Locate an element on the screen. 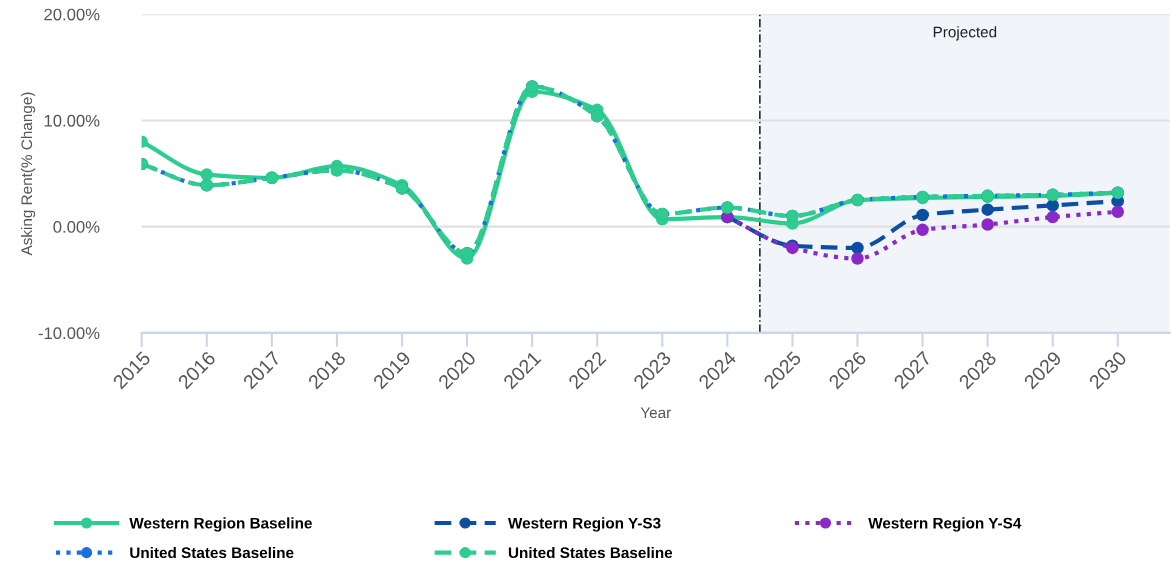 The height and width of the screenshot is (569, 1171). y-tick-label: 10.00% is located at coordinates (72, 120).